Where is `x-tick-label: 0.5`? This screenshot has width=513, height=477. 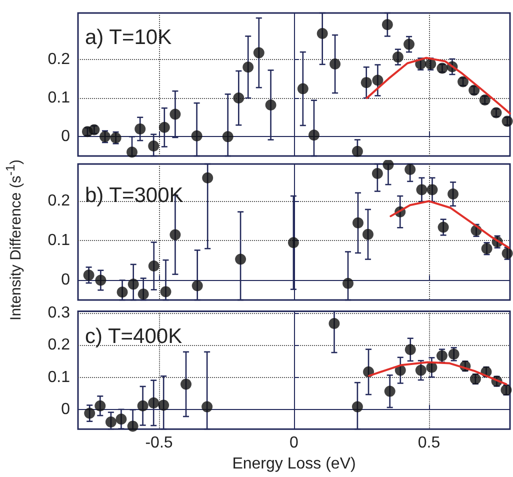
x-tick-label: 0.5 is located at coordinates (429, 443).